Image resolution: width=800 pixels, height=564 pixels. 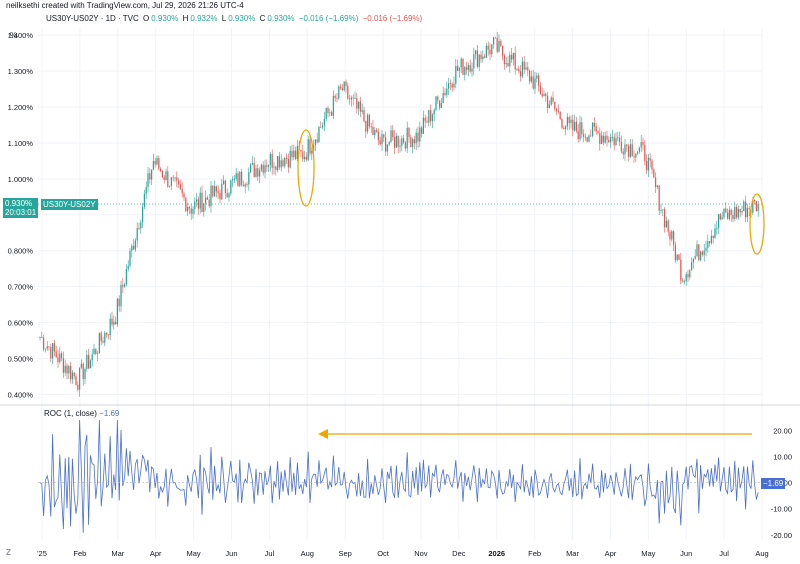 I want to click on legend-open-value: 0.930%, so click(x=165, y=18).